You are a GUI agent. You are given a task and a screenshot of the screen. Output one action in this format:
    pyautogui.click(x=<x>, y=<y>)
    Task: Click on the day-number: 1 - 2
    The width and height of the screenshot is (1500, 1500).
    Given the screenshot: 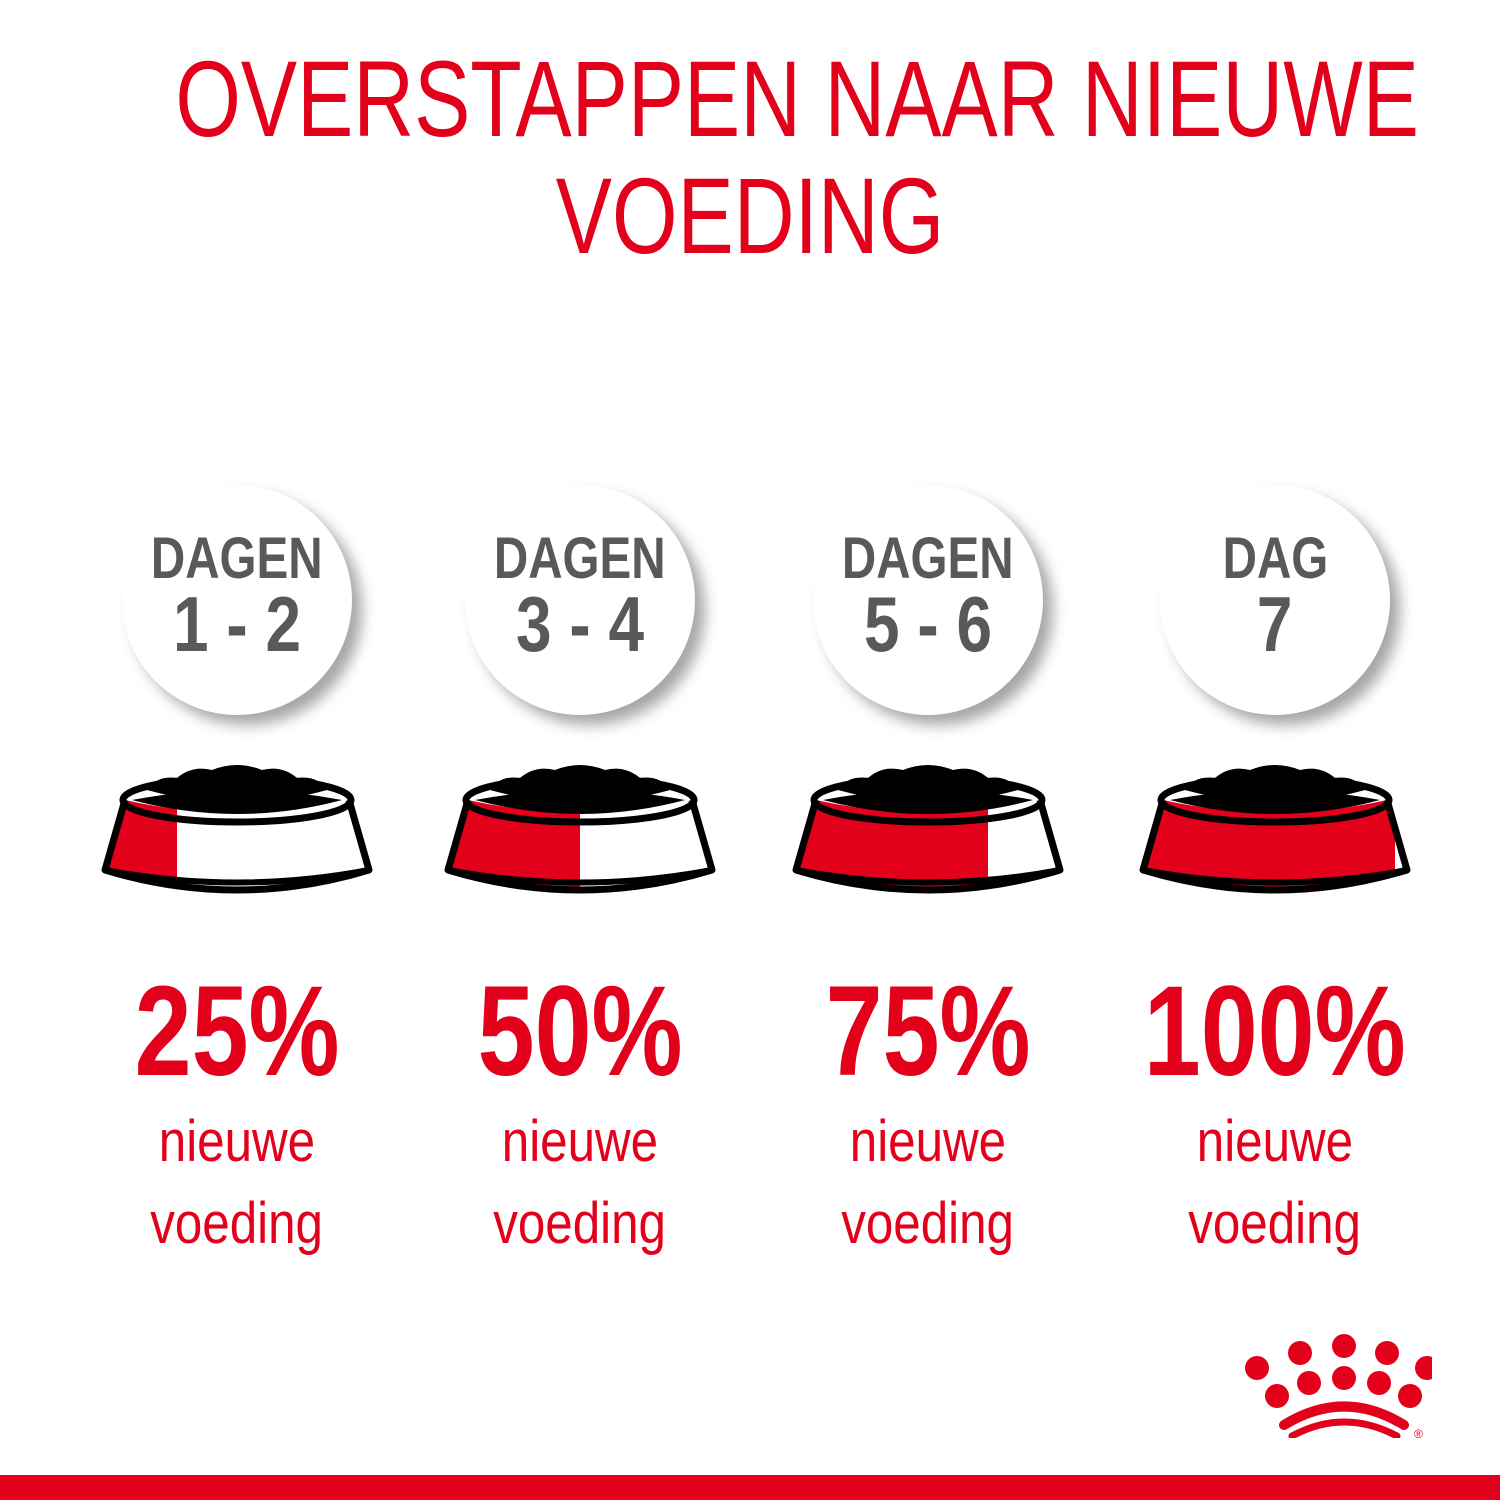 What is the action you would take?
    pyautogui.click(x=237, y=624)
    